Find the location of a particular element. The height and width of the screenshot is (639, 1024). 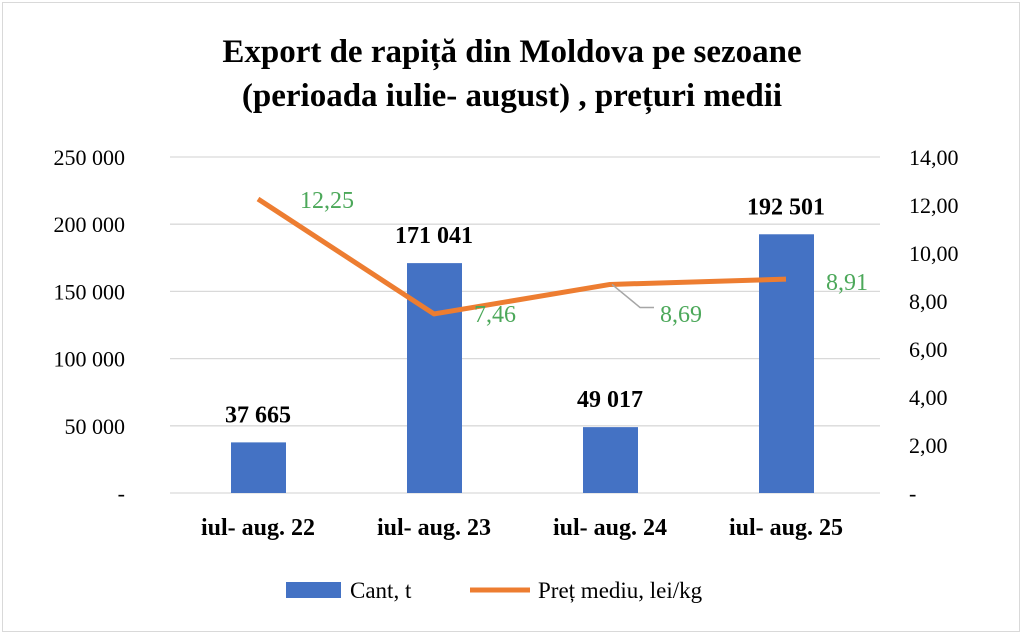

x-tick-label: iul- aug. 24 is located at coordinates (610, 528).